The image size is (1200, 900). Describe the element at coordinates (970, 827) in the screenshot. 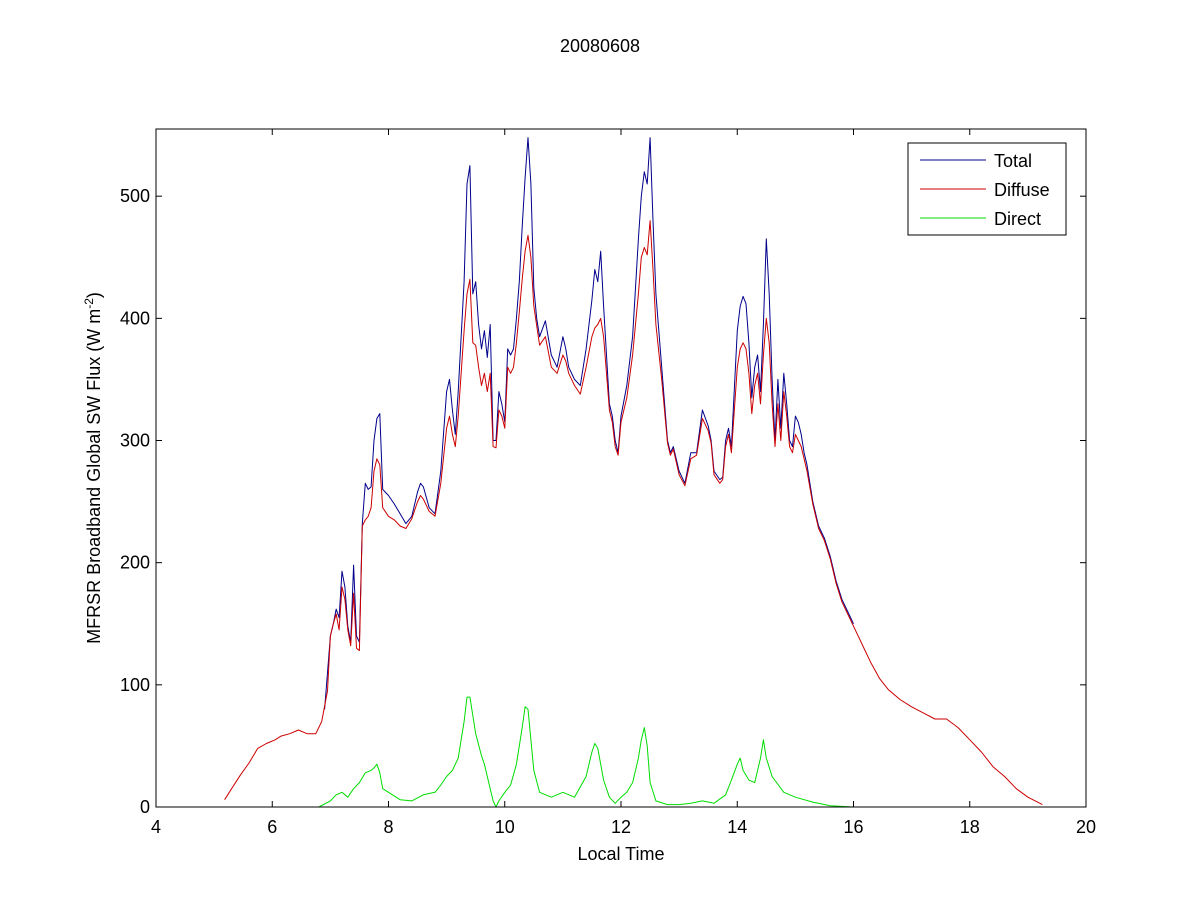

I see `x-tick-label: 18` at that location.